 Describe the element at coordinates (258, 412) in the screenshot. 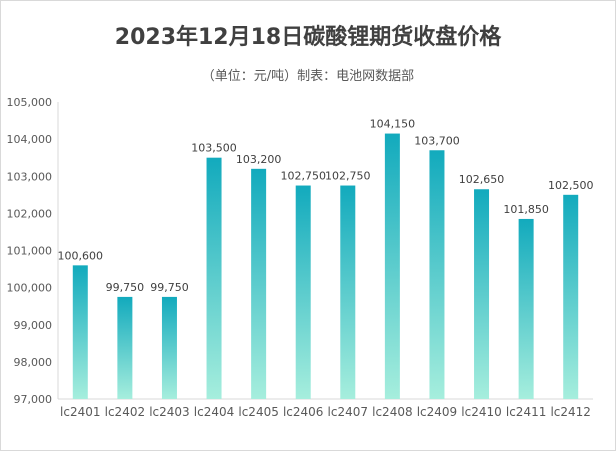

I see `x-tick-label: lc2405` at that location.